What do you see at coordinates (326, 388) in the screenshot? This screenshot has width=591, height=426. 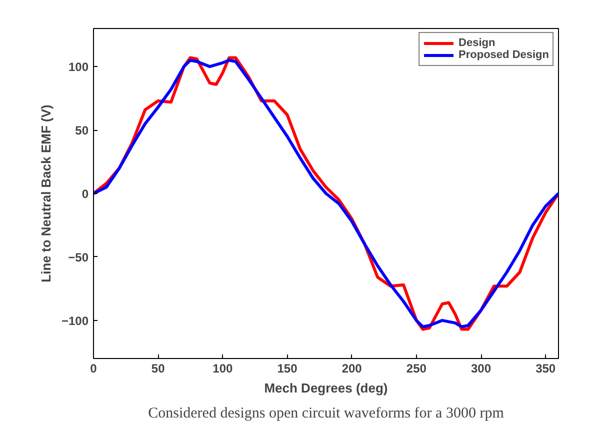 I see `x-axis-title: Mech Degrees (deg)` at bounding box center [326, 388].